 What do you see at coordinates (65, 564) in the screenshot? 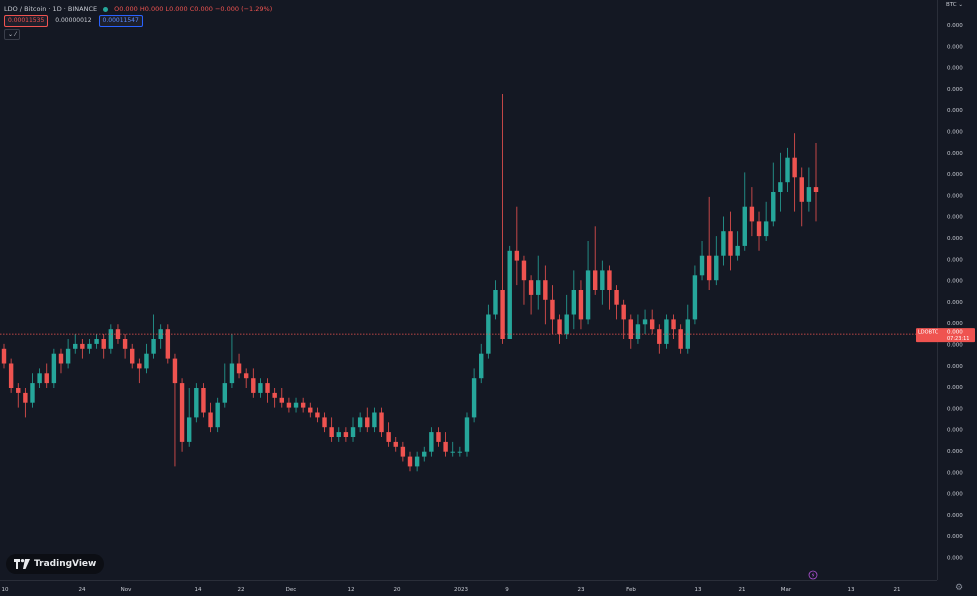
I see `tradingview-logo-text: TradingView` at bounding box center [65, 564].